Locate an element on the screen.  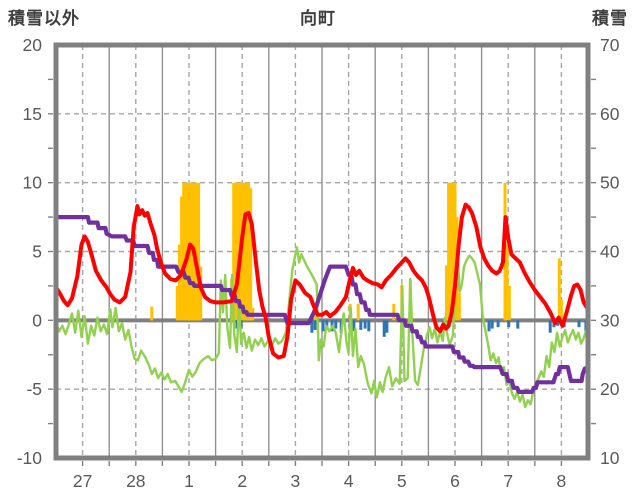
x-axis-day-label: 8 is located at coordinates (562, 481).